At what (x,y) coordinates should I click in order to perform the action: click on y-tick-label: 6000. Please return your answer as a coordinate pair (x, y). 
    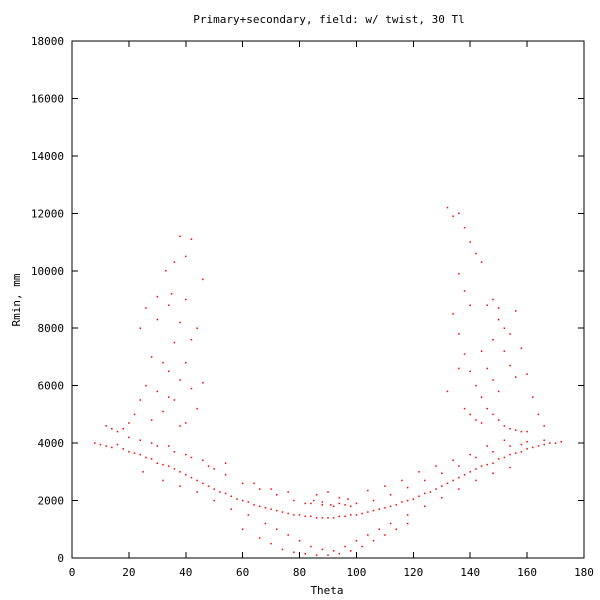
    Looking at the image, I should click on (51, 386).